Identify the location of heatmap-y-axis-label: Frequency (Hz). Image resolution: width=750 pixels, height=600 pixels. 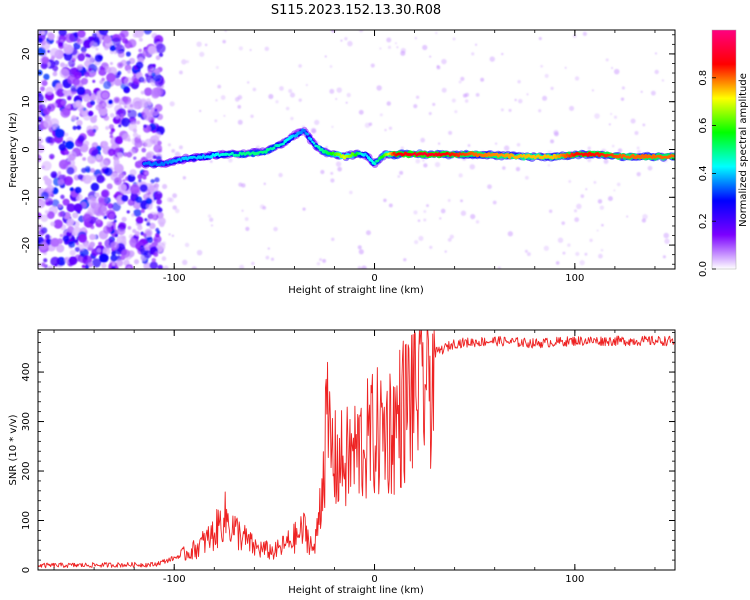
(13, 150).